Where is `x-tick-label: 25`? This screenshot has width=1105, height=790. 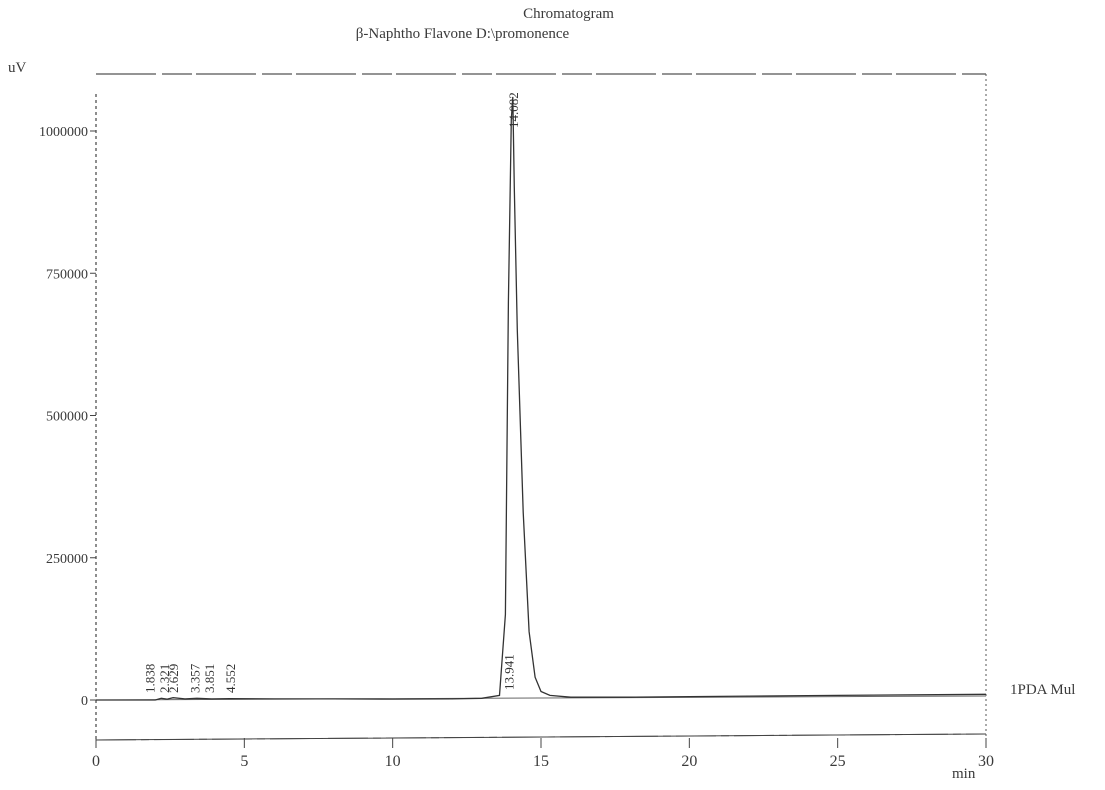
x-tick-label: 25 is located at coordinates (838, 761).